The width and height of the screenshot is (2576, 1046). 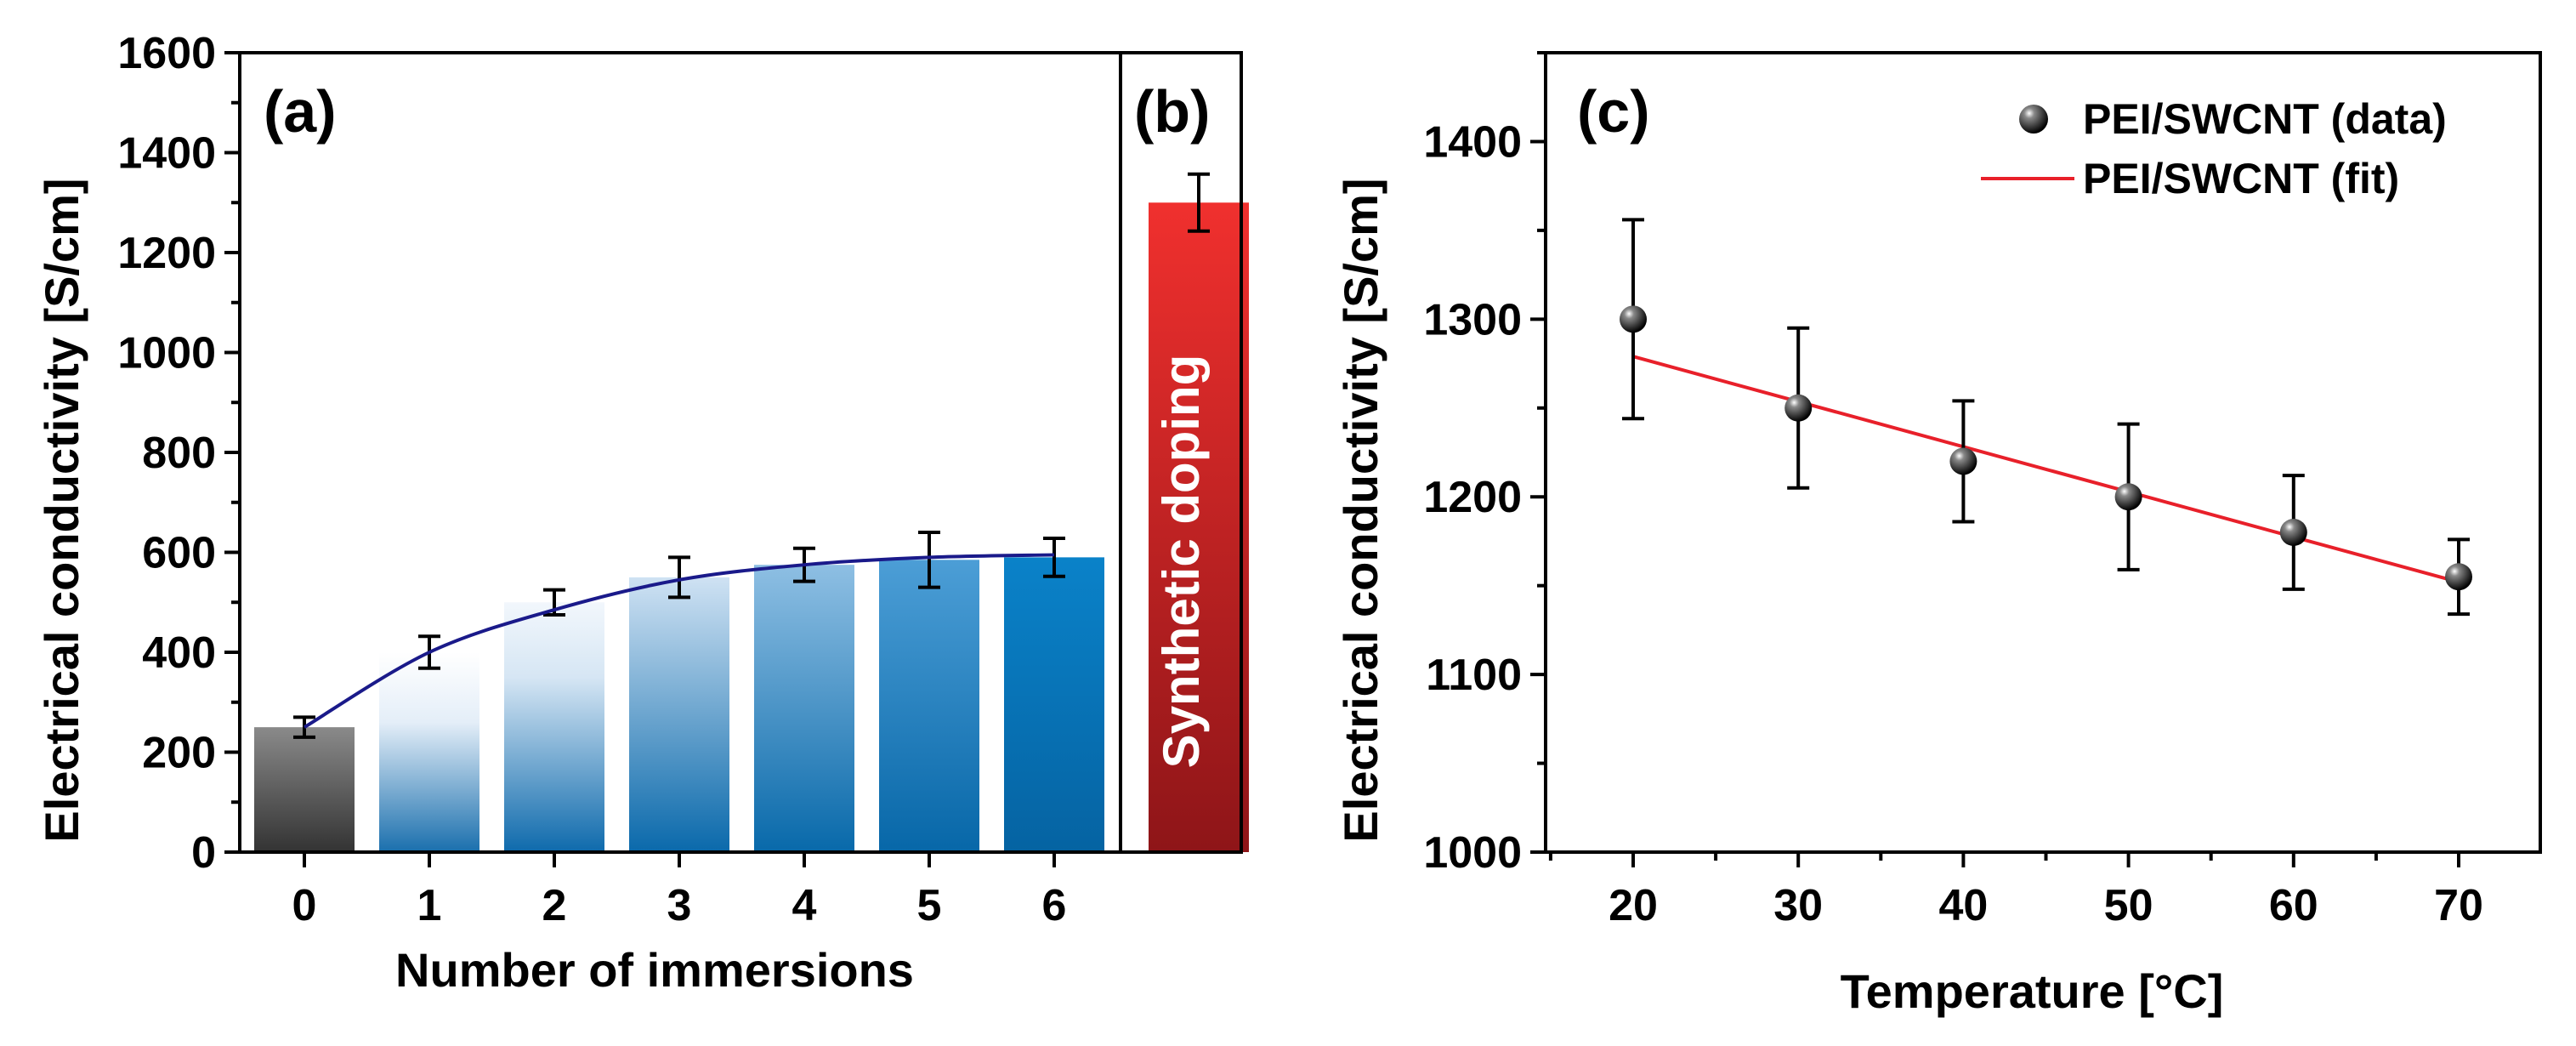 What do you see at coordinates (1614, 111) in the screenshot?
I see `panel-c-label: (c)` at bounding box center [1614, 111].